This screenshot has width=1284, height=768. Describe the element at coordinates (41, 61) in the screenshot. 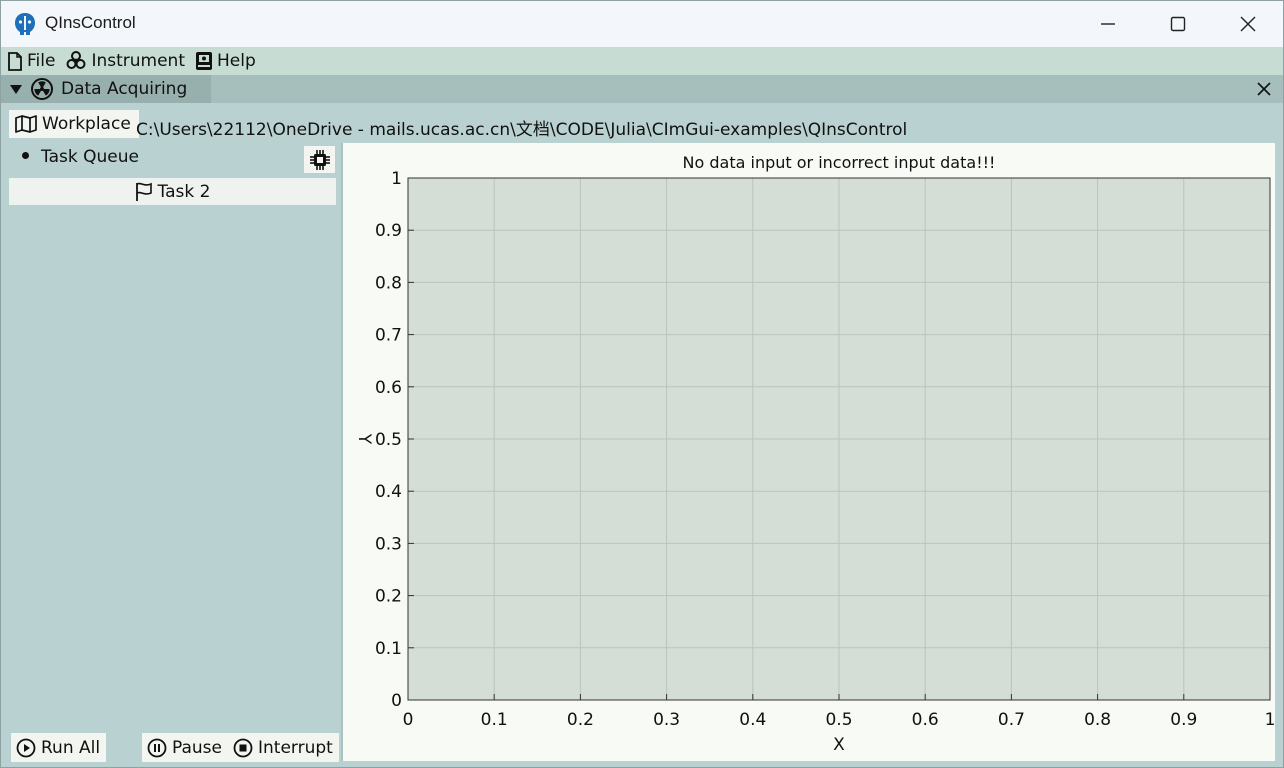

I see `menu-file-label: File` at that location.